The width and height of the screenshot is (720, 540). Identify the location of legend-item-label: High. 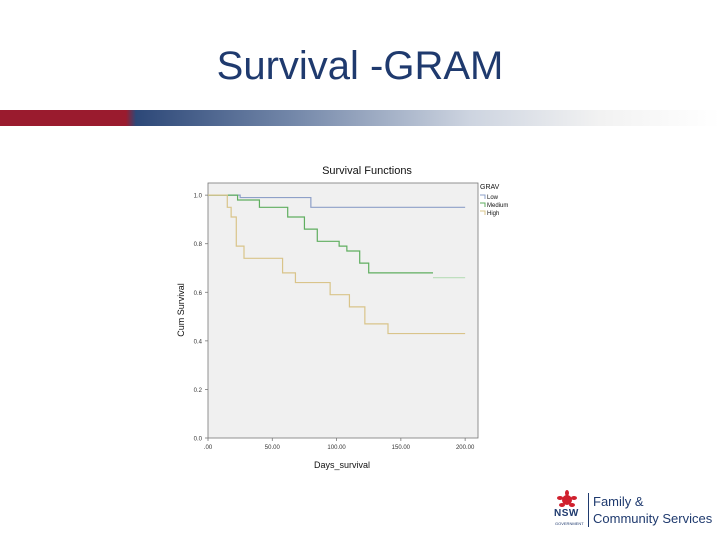
(493, 214).